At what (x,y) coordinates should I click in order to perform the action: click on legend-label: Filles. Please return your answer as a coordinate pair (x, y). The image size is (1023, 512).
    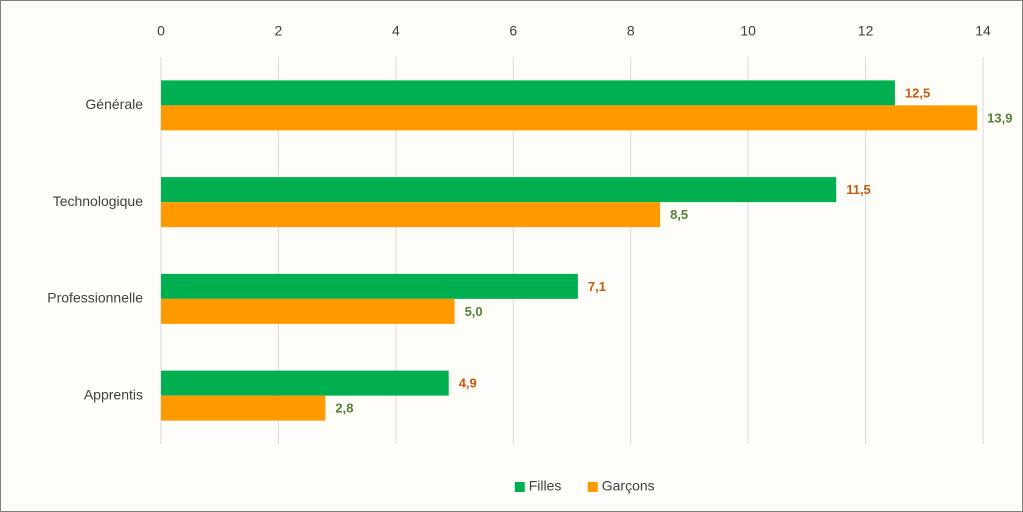
    Looking at the image, I should click on (545, 486).